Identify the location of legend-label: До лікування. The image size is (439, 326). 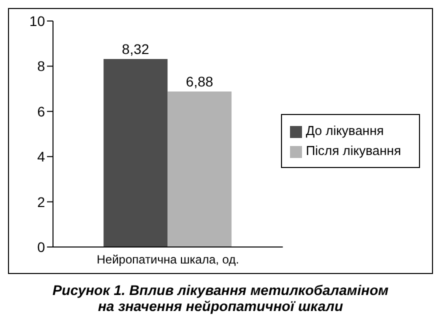
(345, 130).